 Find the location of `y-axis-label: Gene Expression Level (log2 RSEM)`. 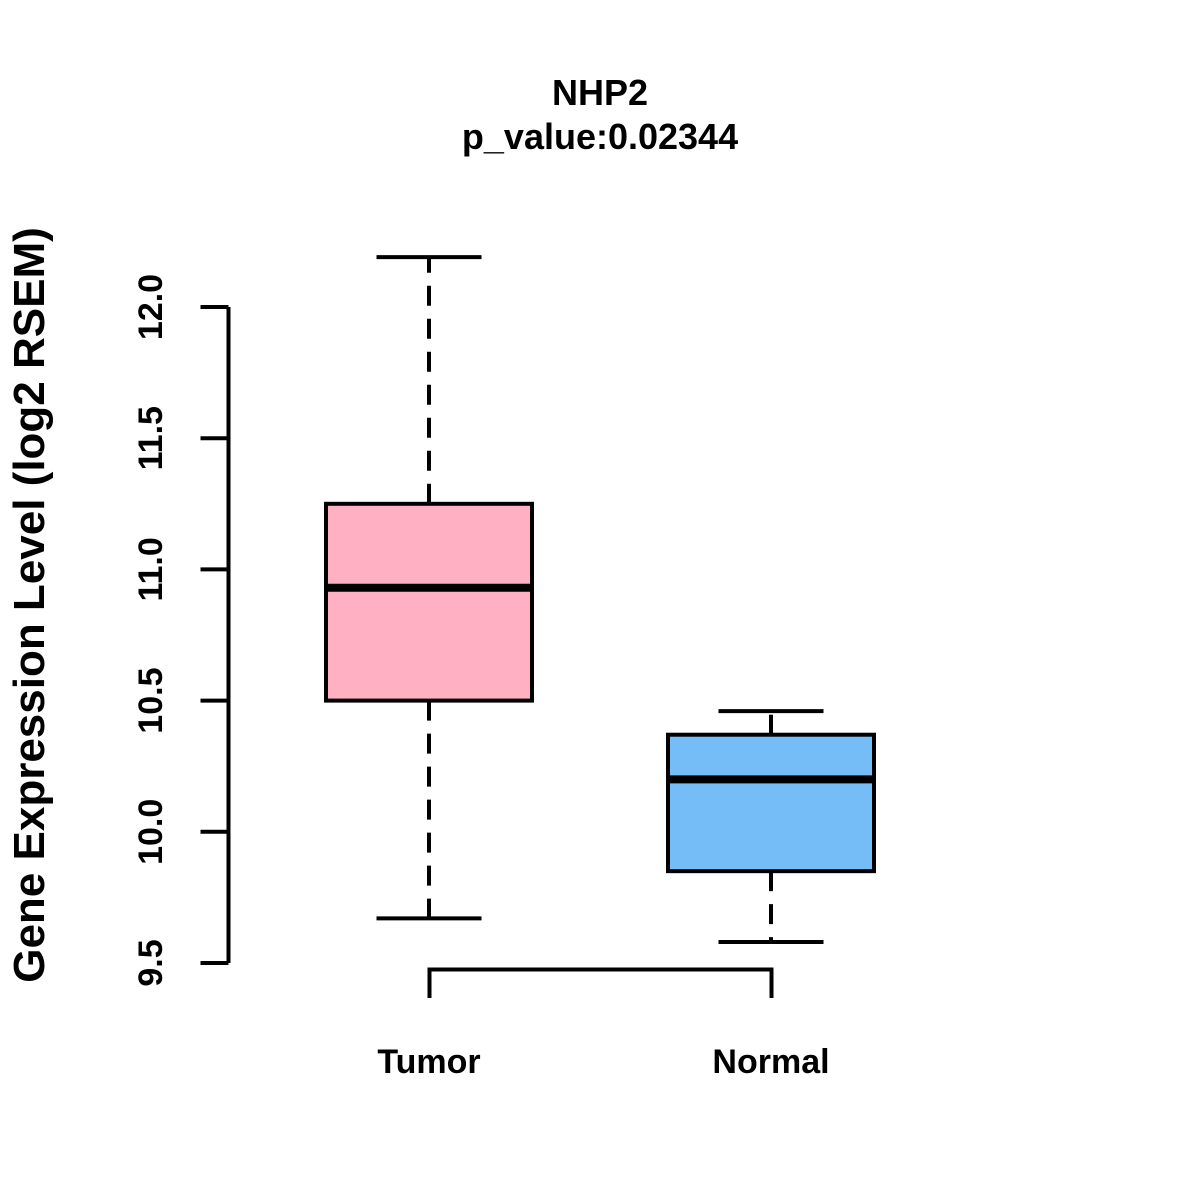

y-axis-label: Gene Expression Level (log2 RSEM) is located at coordinates (29, 605).